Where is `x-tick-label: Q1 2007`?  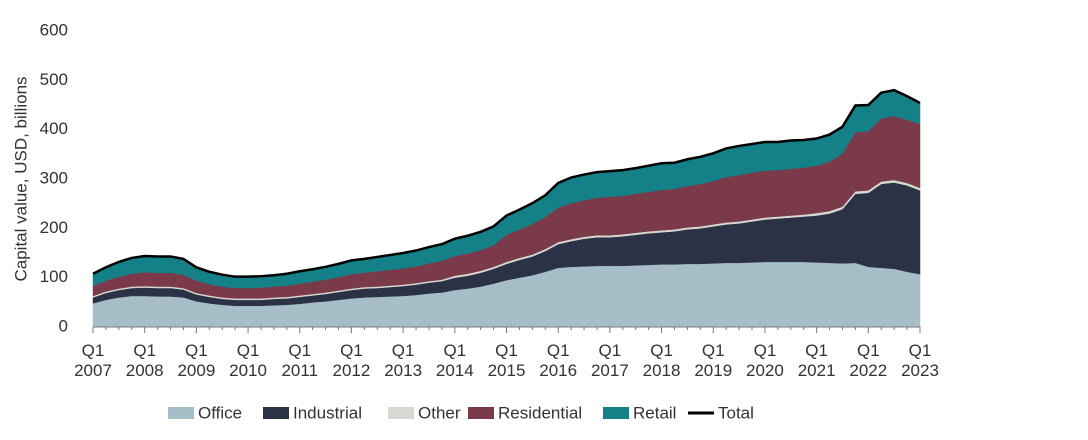
x-tick-label: Q1 2007 is located at coordinates (93, 360).